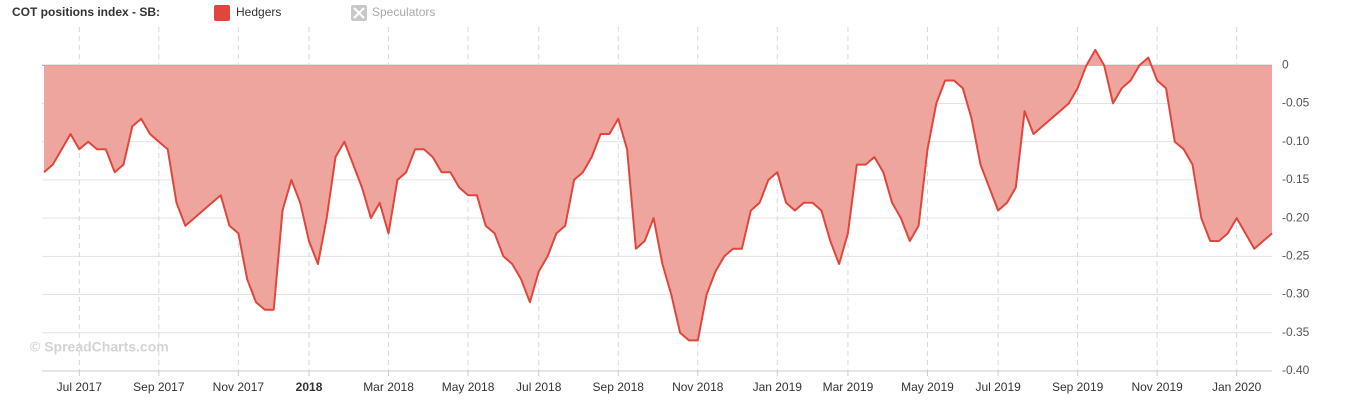 Image resolution: width=1358 pixels, height=400 pixels. What do you see at coordinates (1296, 294) in the screenshot?
I see `y-tick-label: -0.30` at bounding box center [1296, 294].